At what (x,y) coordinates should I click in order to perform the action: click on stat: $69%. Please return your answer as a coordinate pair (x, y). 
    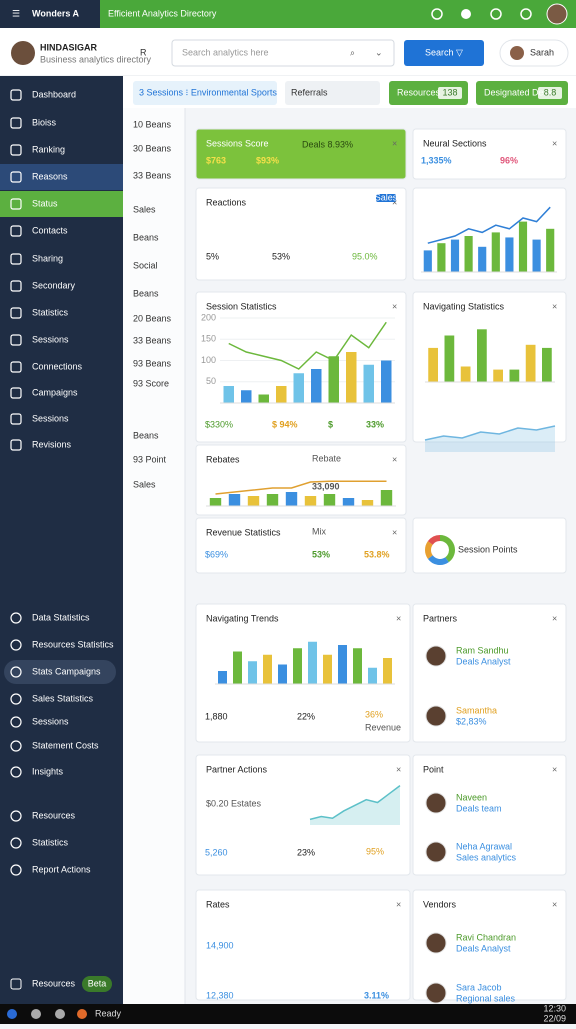
    Looking at the image, I should click on (216, 554).